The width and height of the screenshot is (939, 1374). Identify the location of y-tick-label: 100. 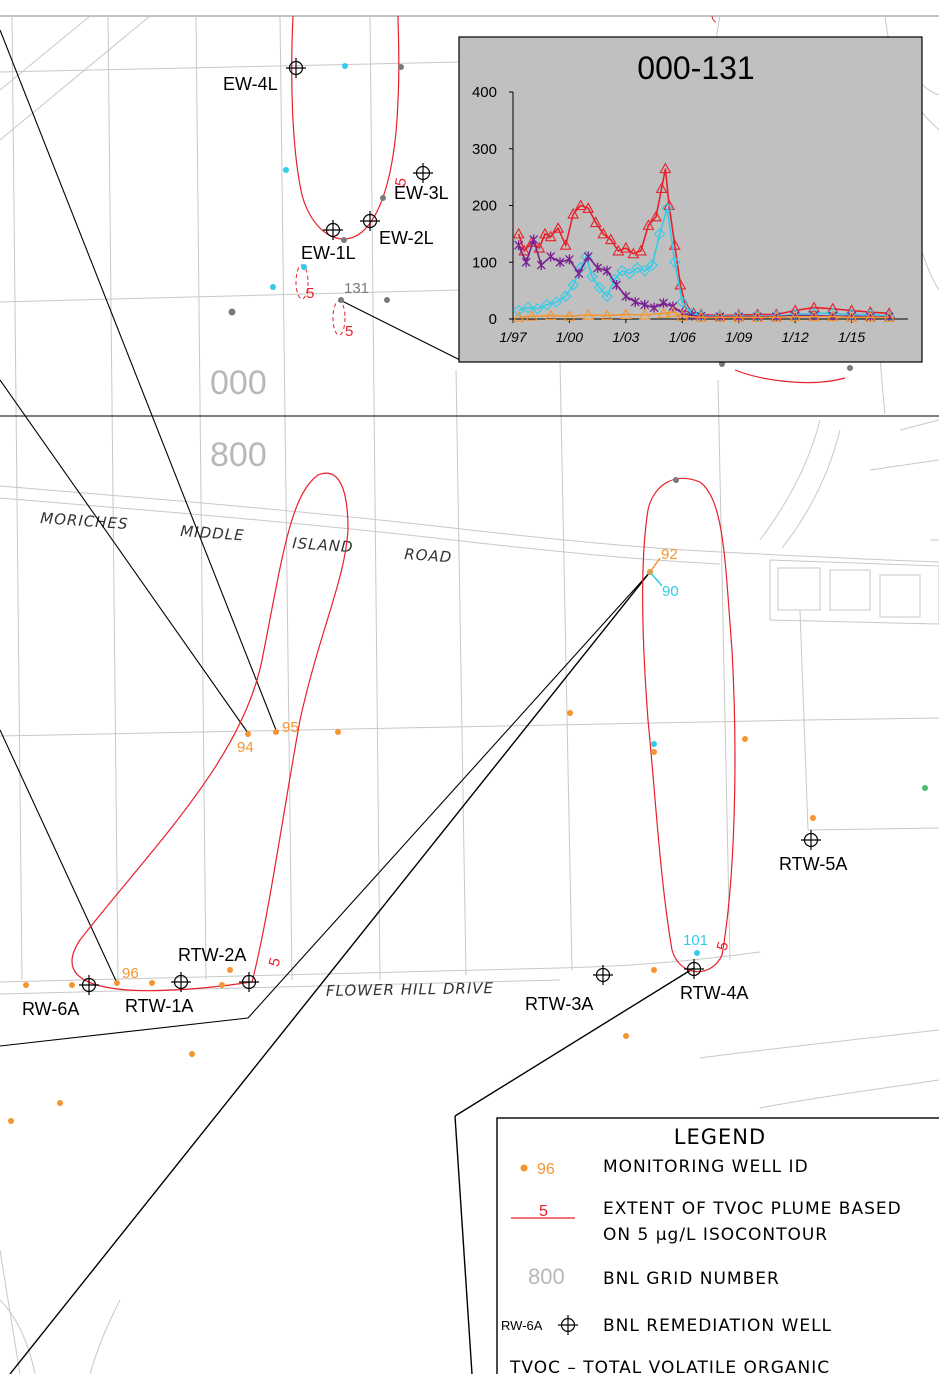
(484, 262).